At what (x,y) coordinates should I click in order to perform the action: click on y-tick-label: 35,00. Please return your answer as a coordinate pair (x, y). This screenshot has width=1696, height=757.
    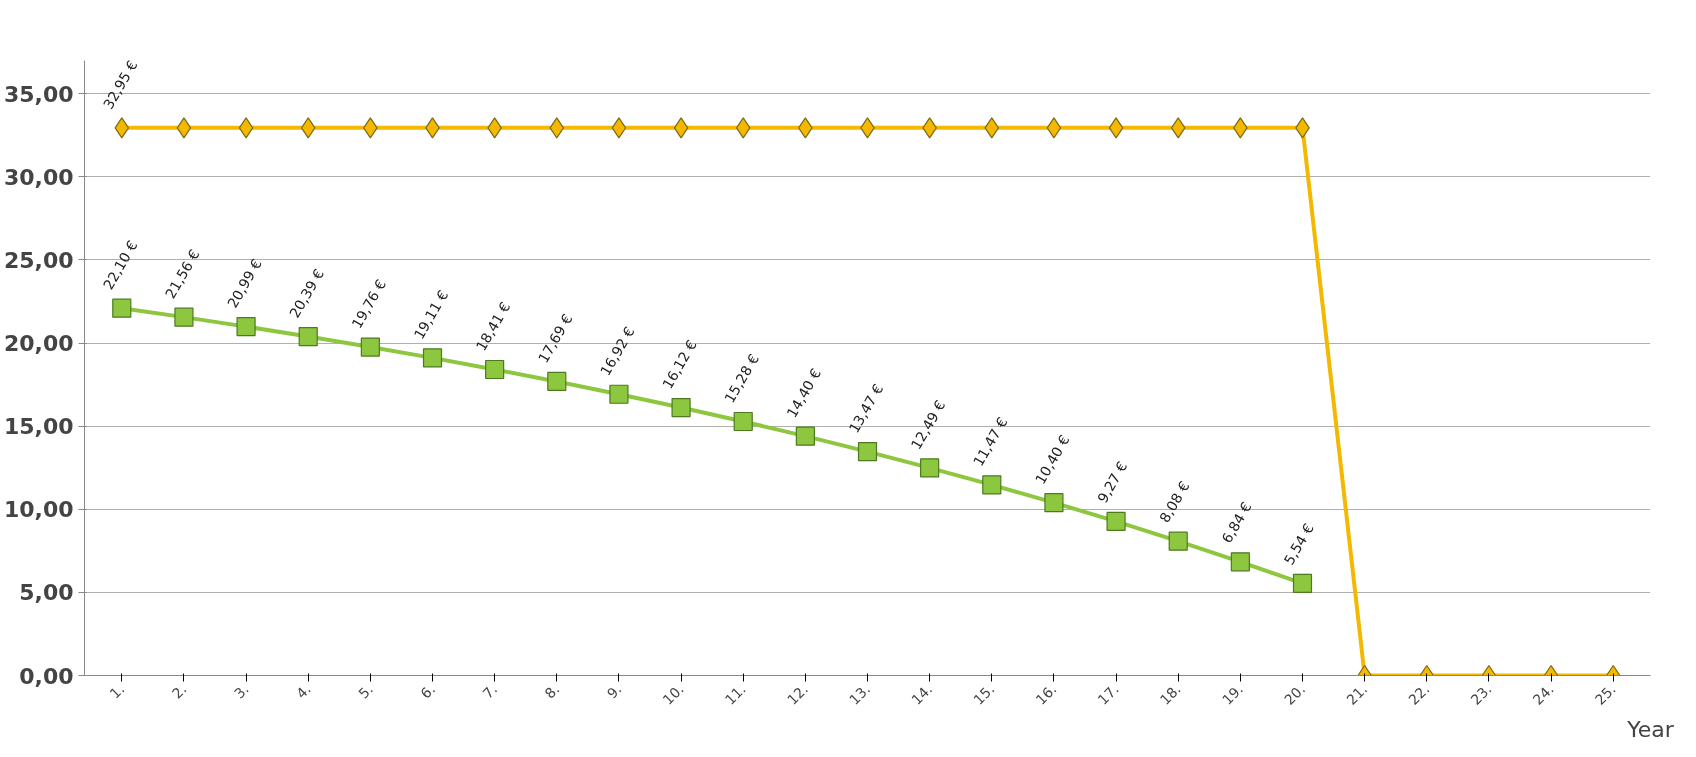
    Looking at the image, I should click on (38, 94).